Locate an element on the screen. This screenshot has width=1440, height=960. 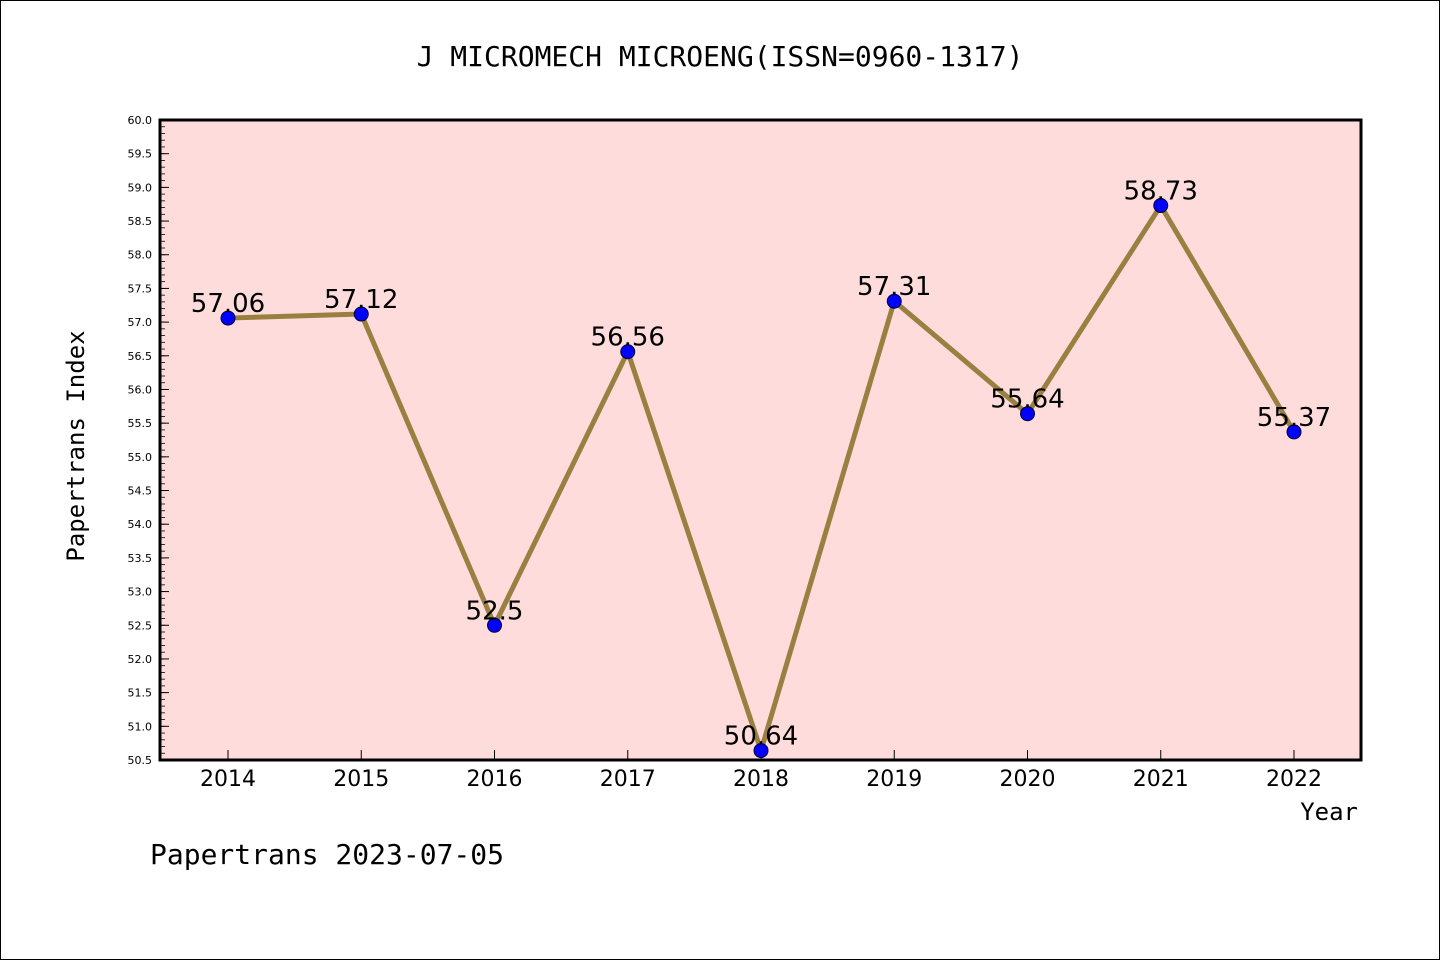
y-tick-label: 56.0 is located at coordinates (140, 389).